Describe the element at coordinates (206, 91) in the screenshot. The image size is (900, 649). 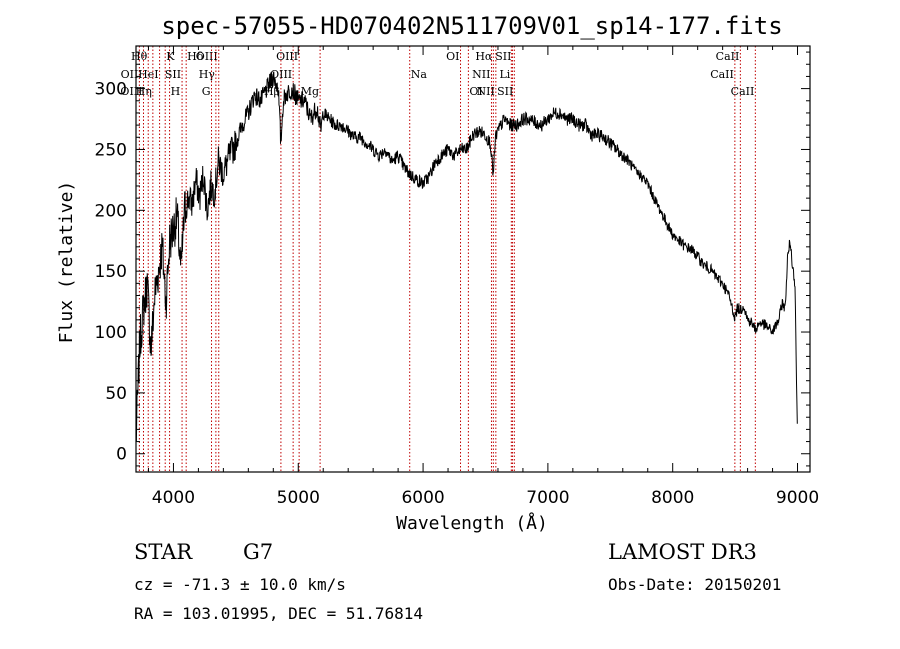
I see `spectral-line-label: G` at that location.